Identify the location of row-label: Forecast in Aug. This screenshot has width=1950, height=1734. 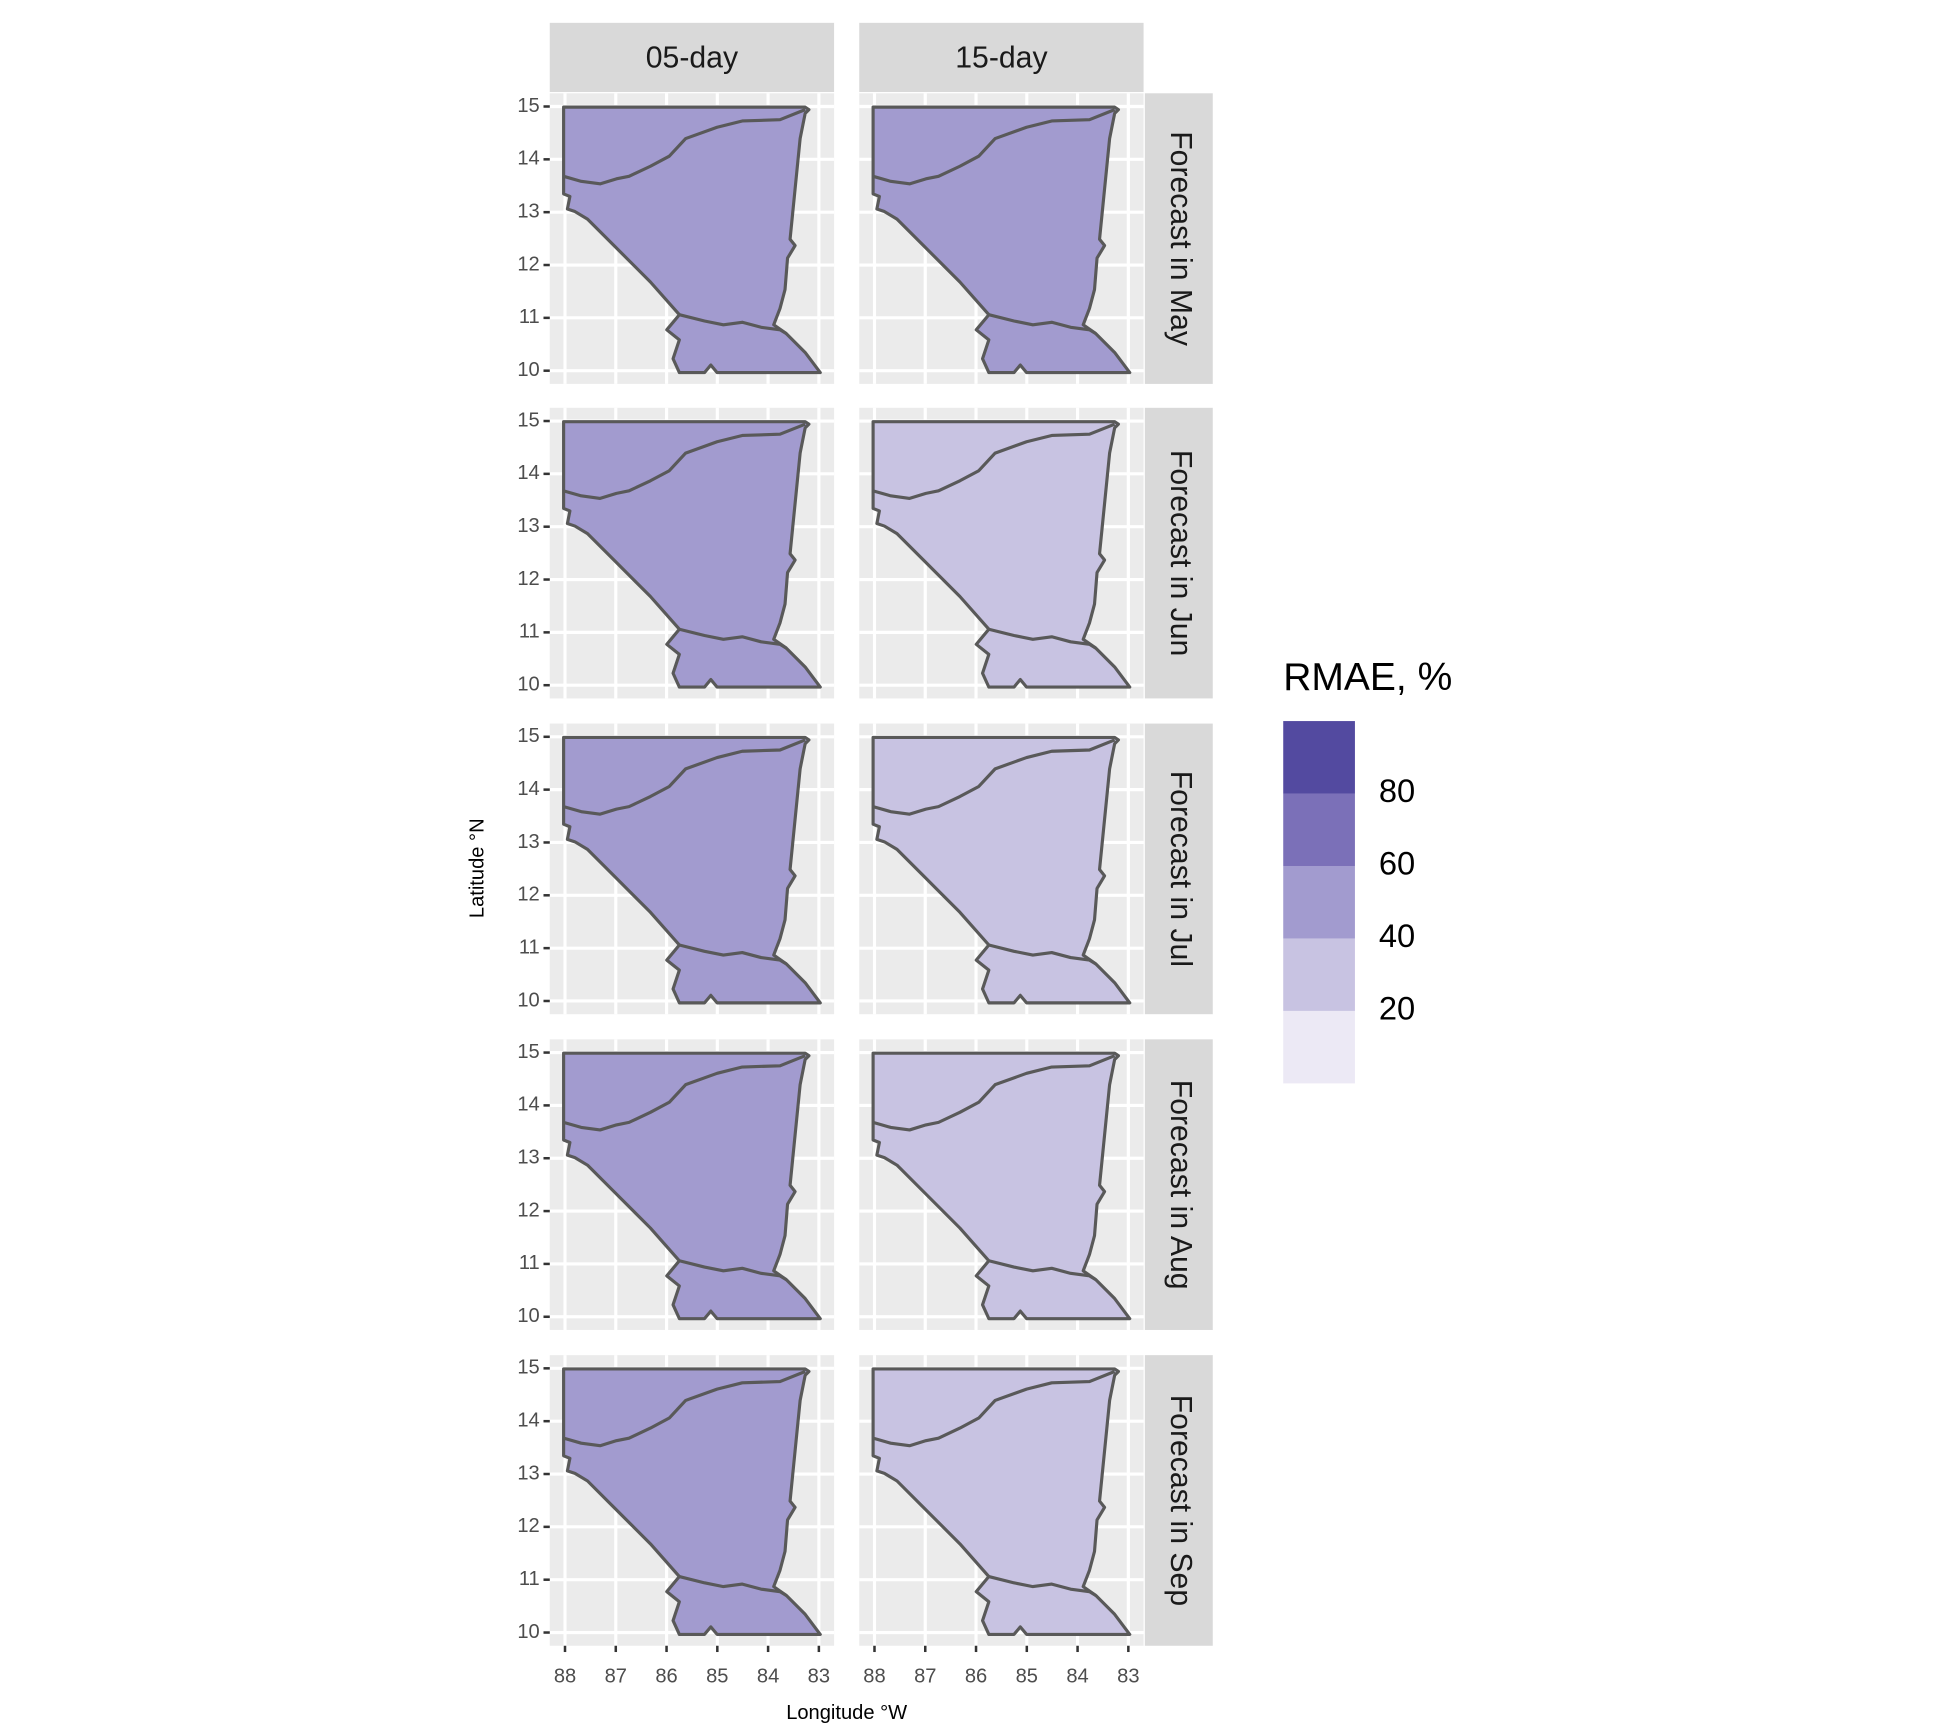
(1180, 1185).